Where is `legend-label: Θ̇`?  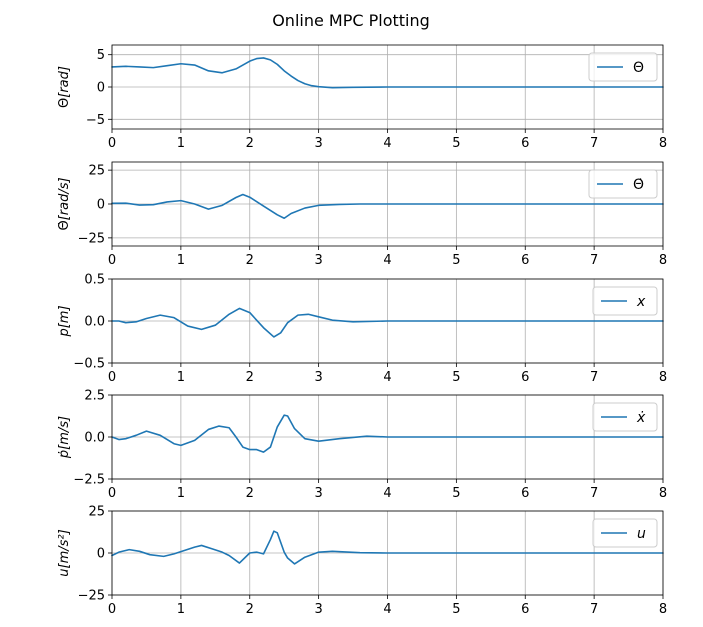 legend-label: Θ̇ is located at coordinates (638, 185).